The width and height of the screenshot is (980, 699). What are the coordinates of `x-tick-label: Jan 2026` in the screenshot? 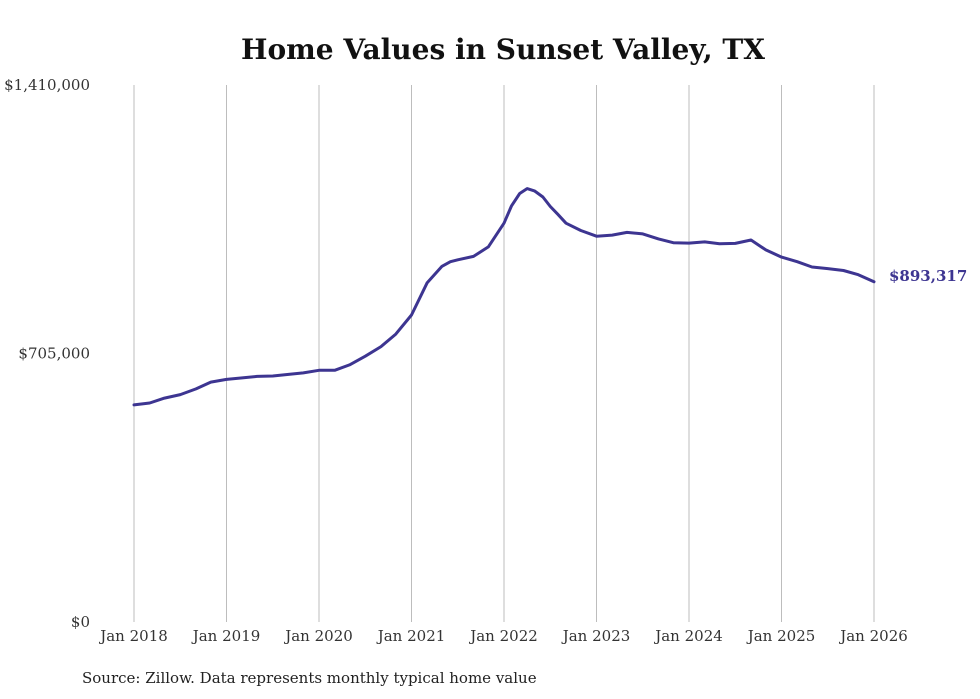 It's located at (873, 636).